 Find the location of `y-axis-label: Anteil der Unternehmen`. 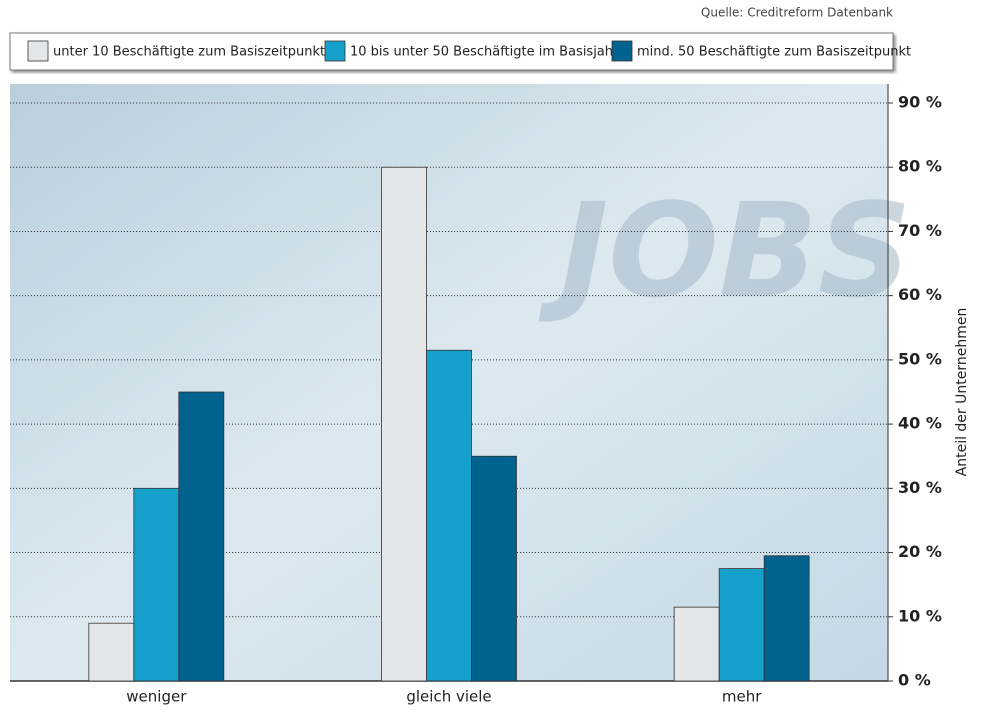

y-axis-label: Anteil der Unternehmen is located at coordinates (962, 392).